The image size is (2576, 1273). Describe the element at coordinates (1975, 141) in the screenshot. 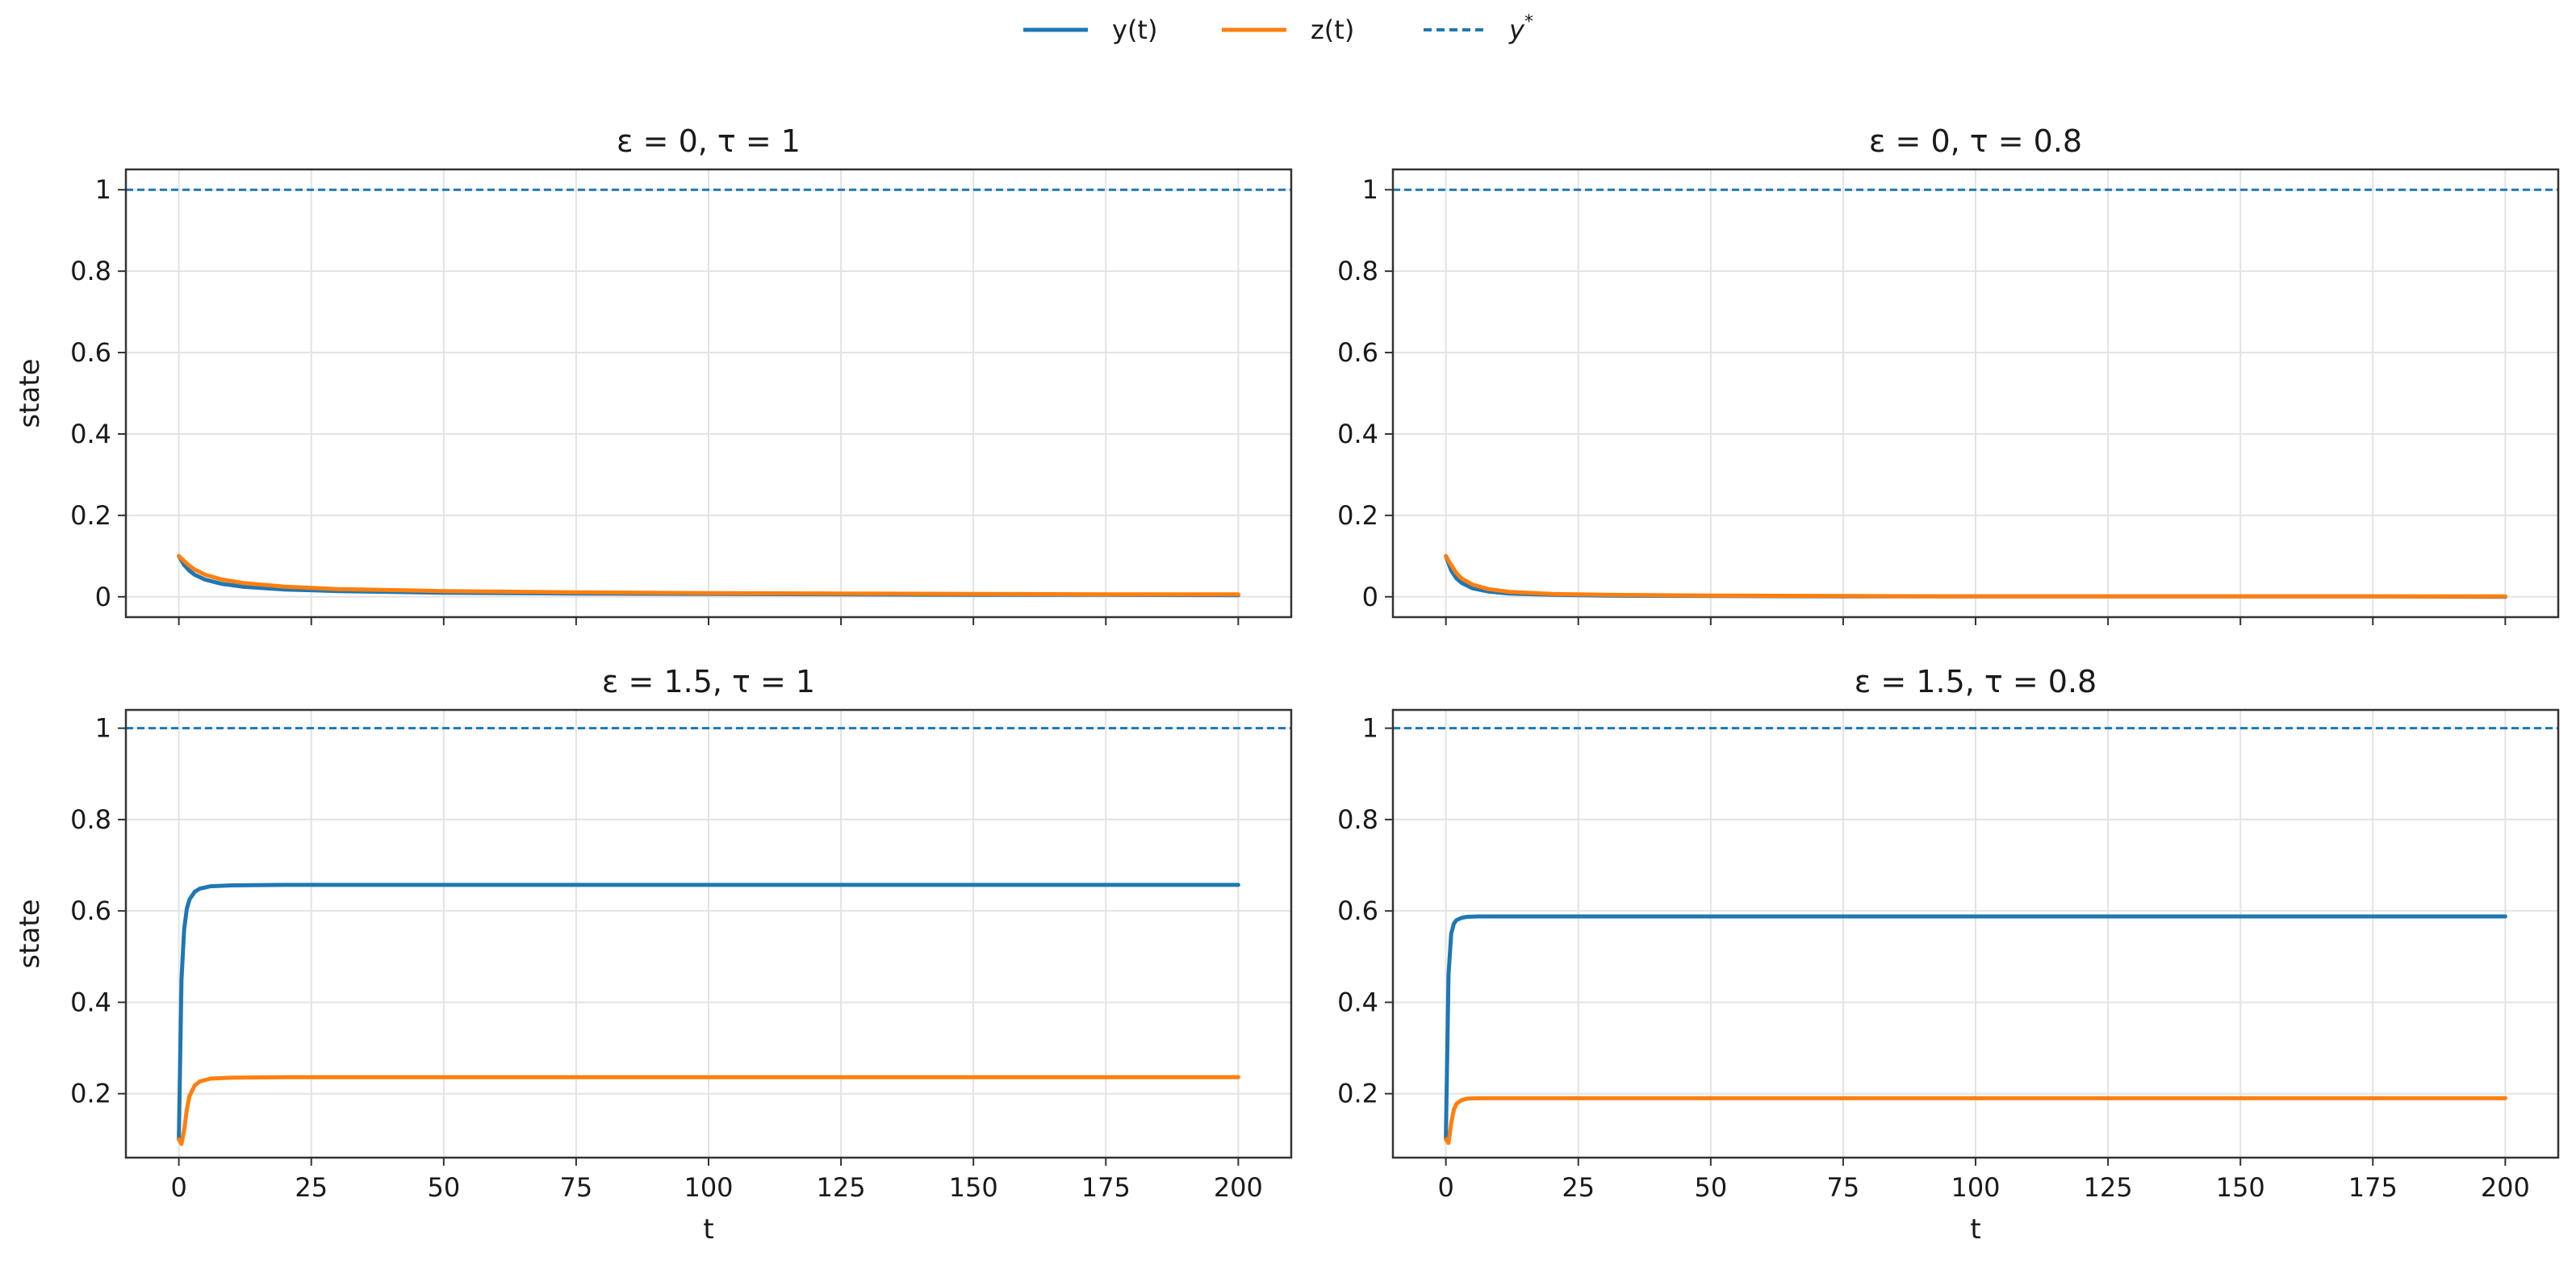

I see `panel-title: ε = 0, τ = 0.8` at that location.